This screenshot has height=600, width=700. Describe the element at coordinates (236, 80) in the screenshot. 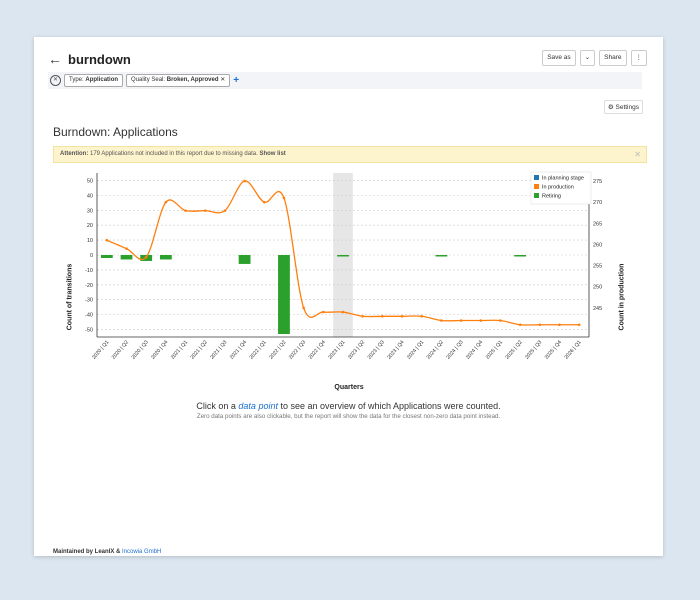

I see `add-filter-icon: +` at that location.